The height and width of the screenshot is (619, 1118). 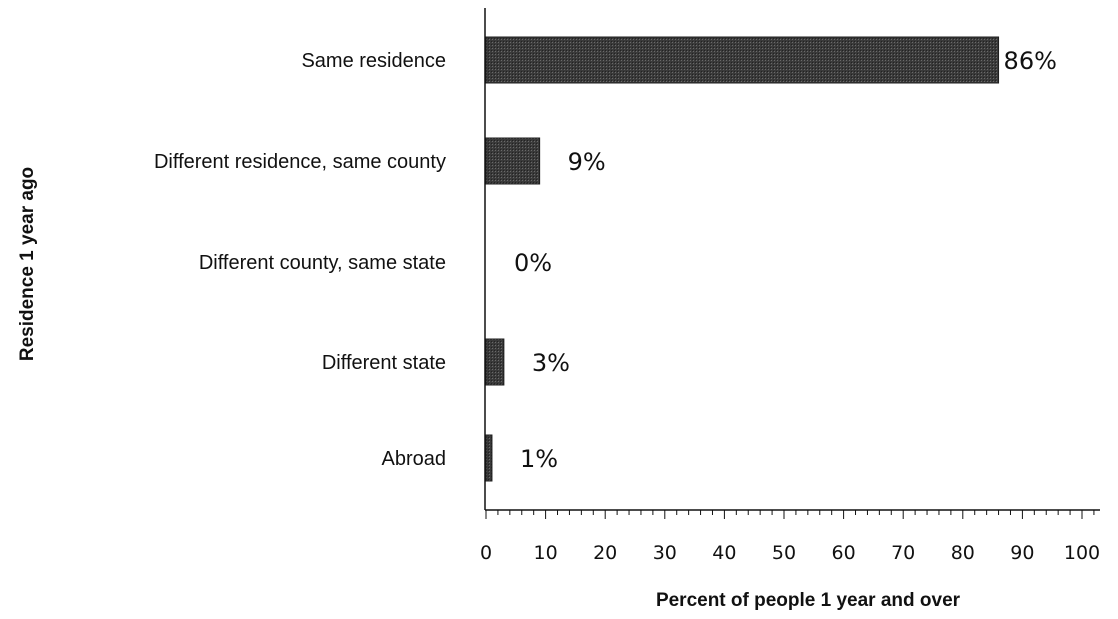 What do you see at coordinates (414, 459) in the screenshot?
I see `category-label: Abroad` at bounding box center [414, 459].